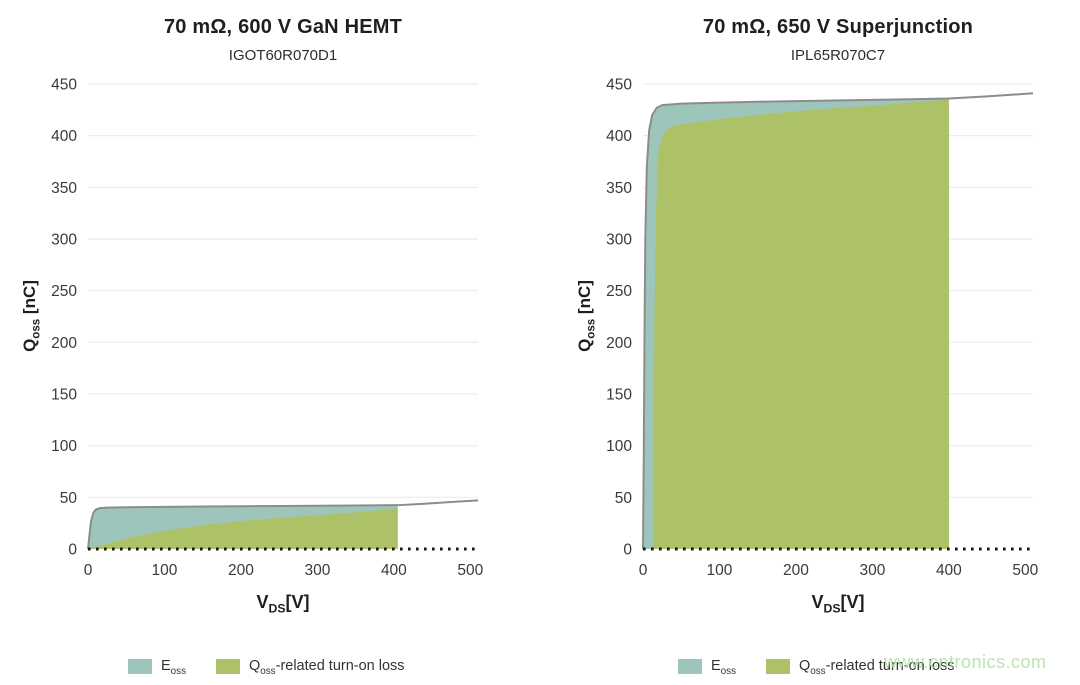  Describe the element at coordinates (283, 55) in the screenshot. I see `chart-subtitle: IGOT60R070D1` at that location.